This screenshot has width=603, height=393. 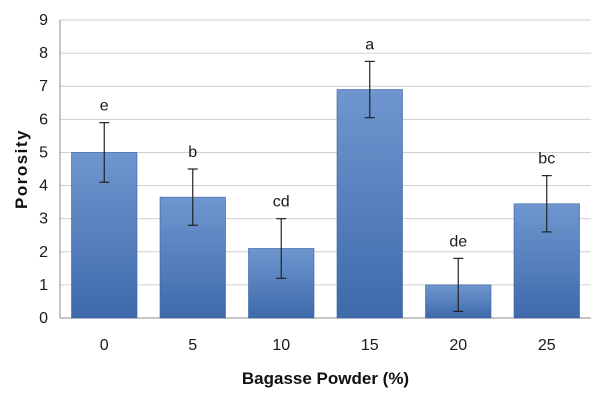 I want to click on significance-label-15: a, so click(x=369, y=44).